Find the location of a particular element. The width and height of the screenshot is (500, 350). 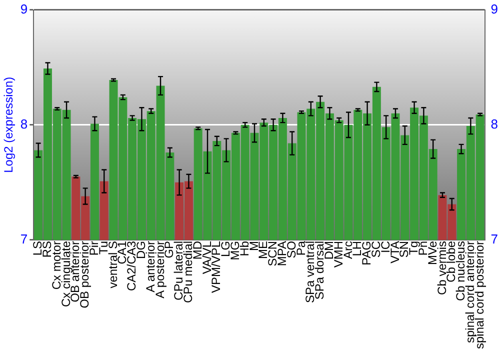

y2-tick-label: 9 is located at coordinates (494, 8).